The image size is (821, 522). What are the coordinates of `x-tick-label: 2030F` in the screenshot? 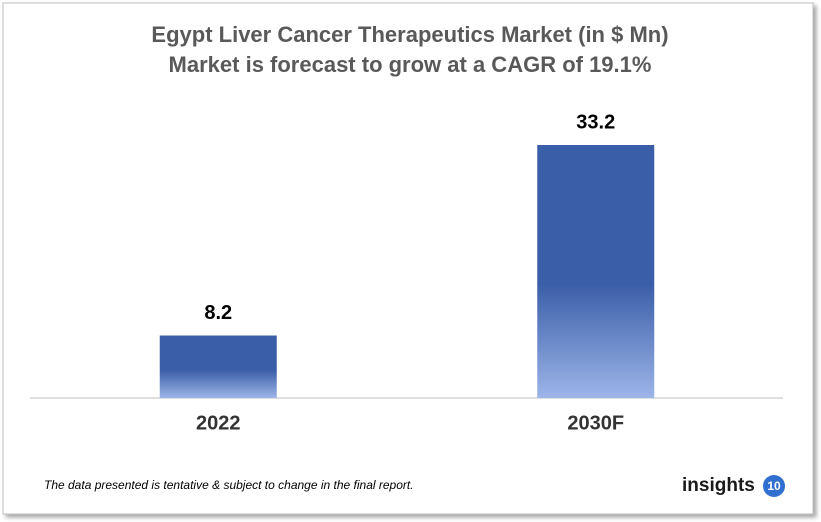 It's located at (595, 423).